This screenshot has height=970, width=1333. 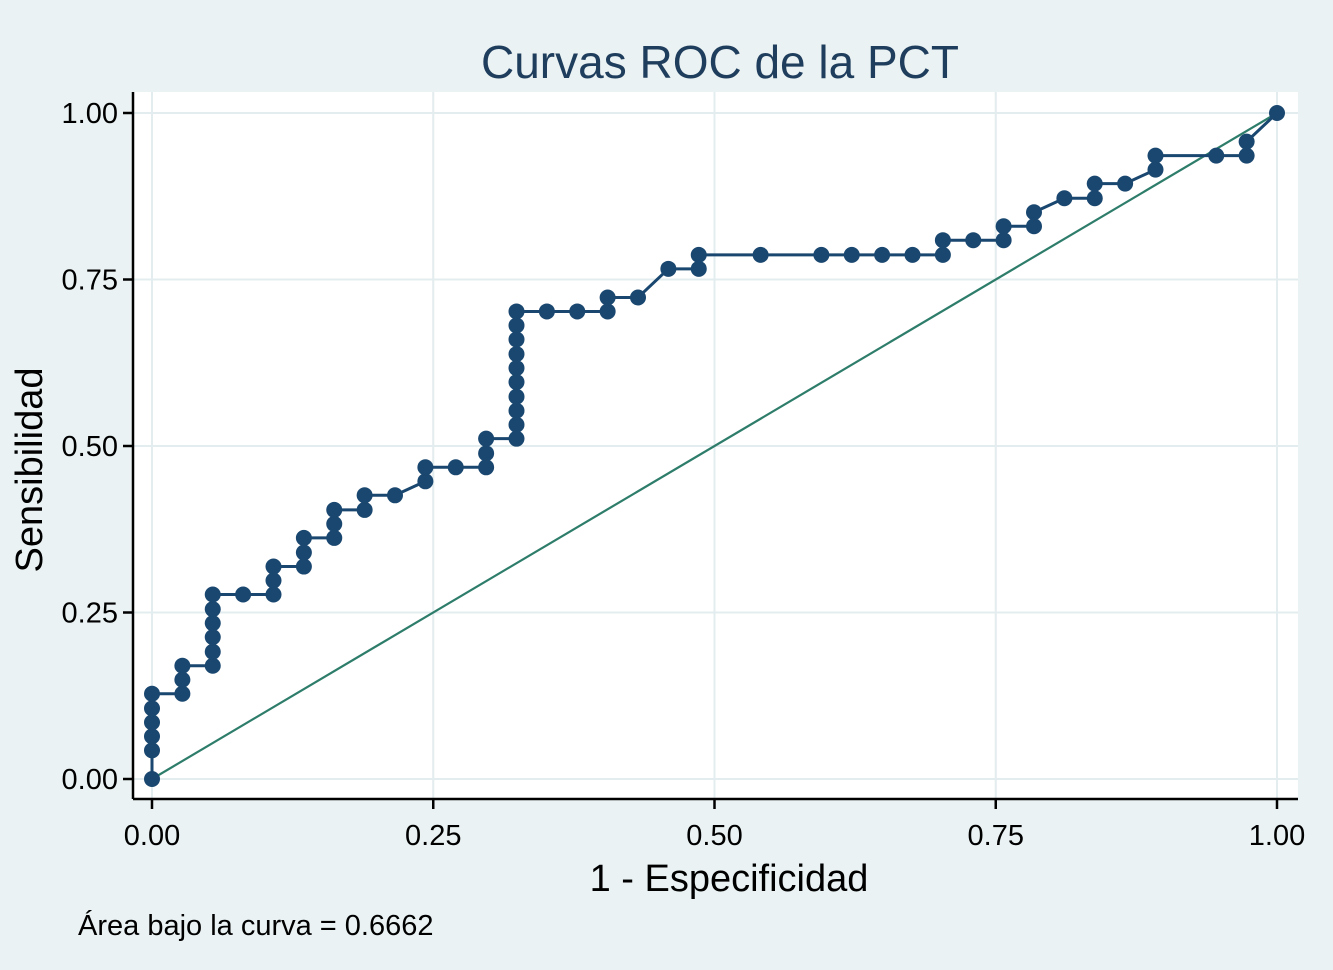 What do you see at coordinates (1277, 836) in the screenshot?
I see `x-tick-label: 1.00` at bounding box center [1277, 836].